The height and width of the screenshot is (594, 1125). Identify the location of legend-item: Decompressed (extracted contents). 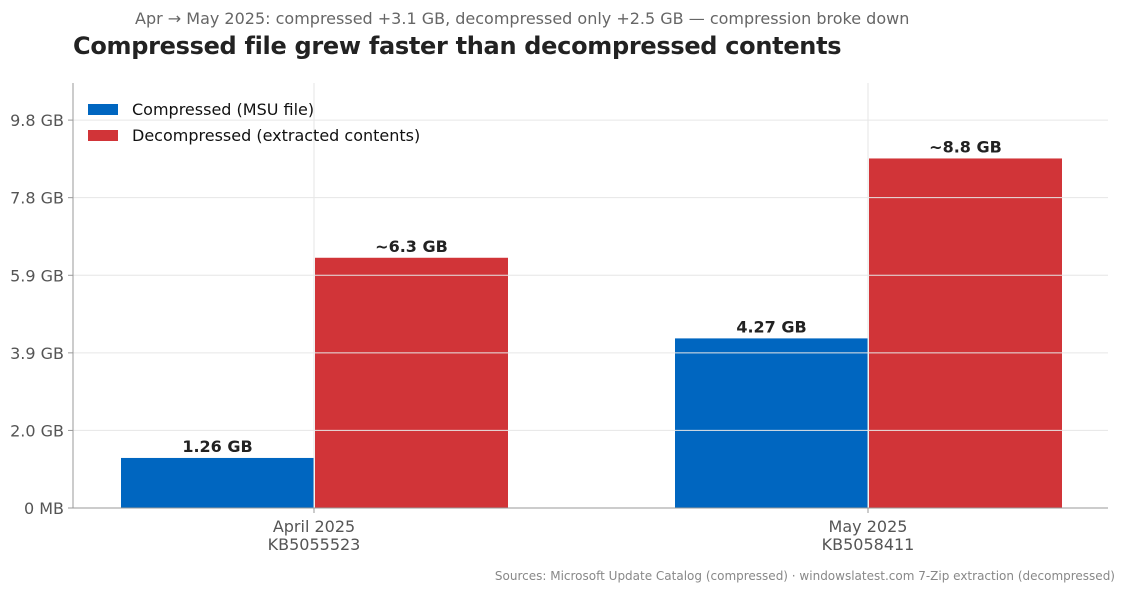
(254, 135).